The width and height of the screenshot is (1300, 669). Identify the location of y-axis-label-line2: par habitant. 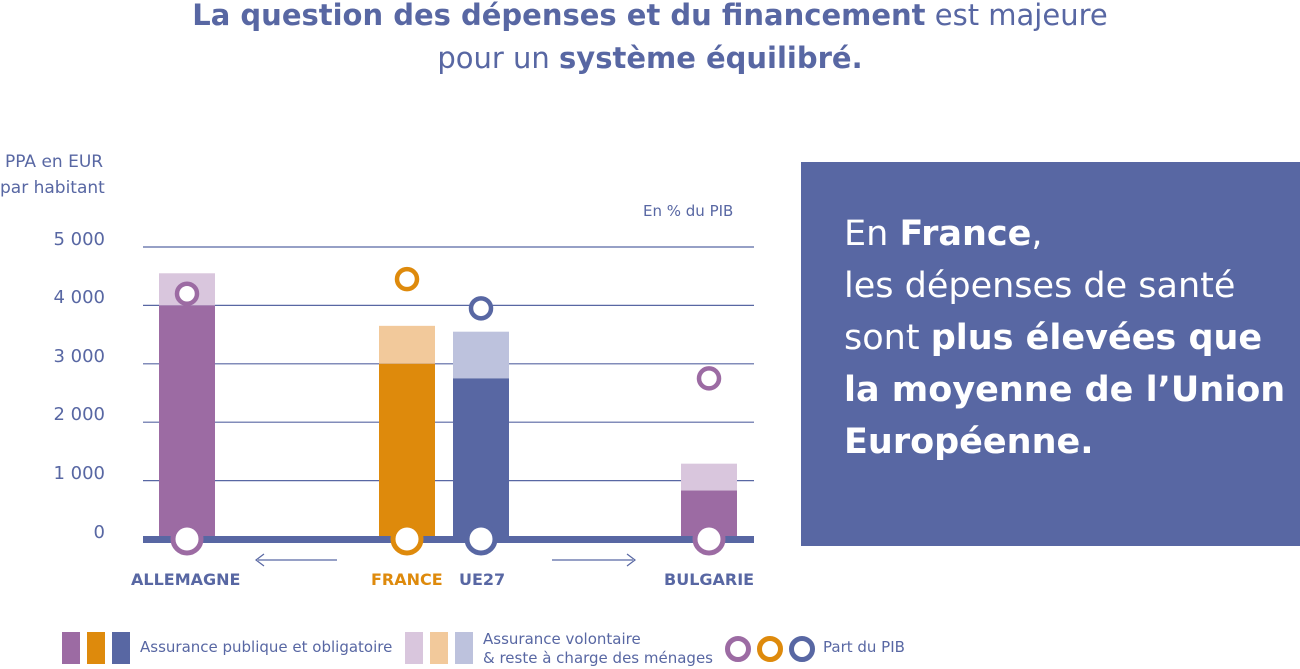
(52, 188).